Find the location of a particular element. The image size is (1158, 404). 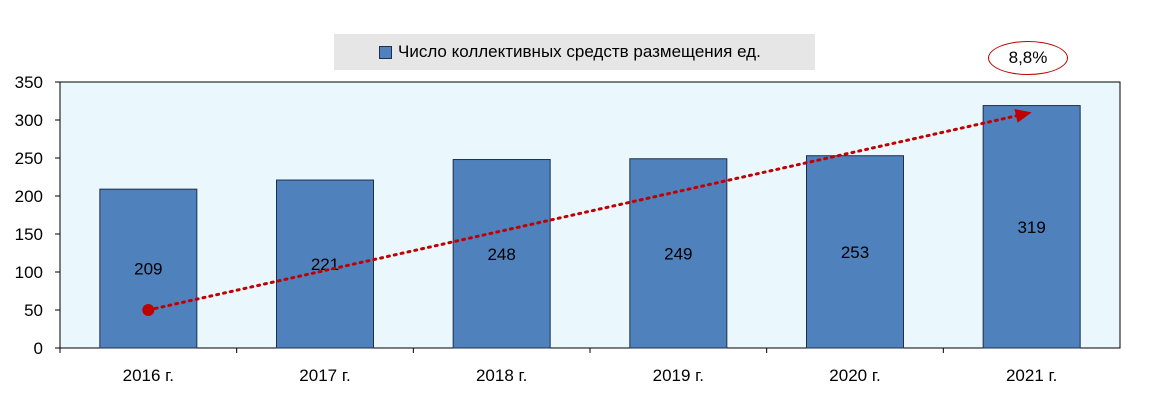

x-tick-label: 2021 г. is located at coordinates (1031, 375).